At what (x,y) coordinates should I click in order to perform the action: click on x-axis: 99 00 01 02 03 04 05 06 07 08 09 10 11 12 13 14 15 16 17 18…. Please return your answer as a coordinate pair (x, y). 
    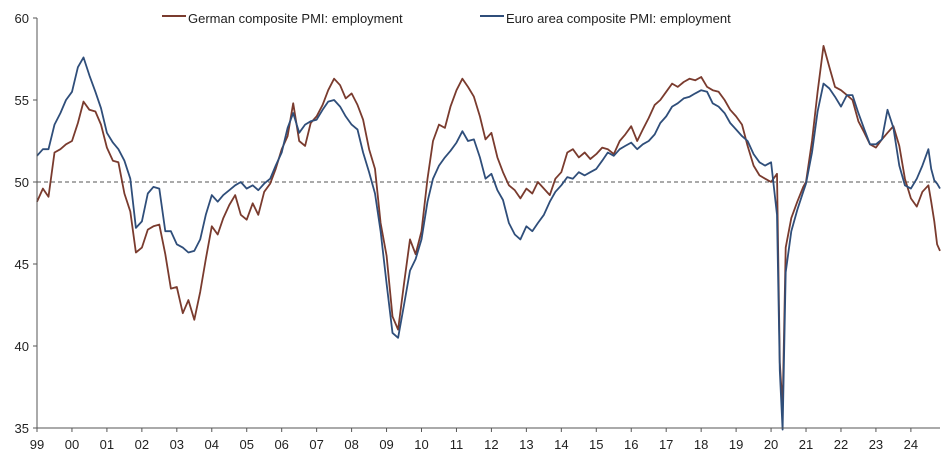
    Looking at the image, I should click on (474, 440).